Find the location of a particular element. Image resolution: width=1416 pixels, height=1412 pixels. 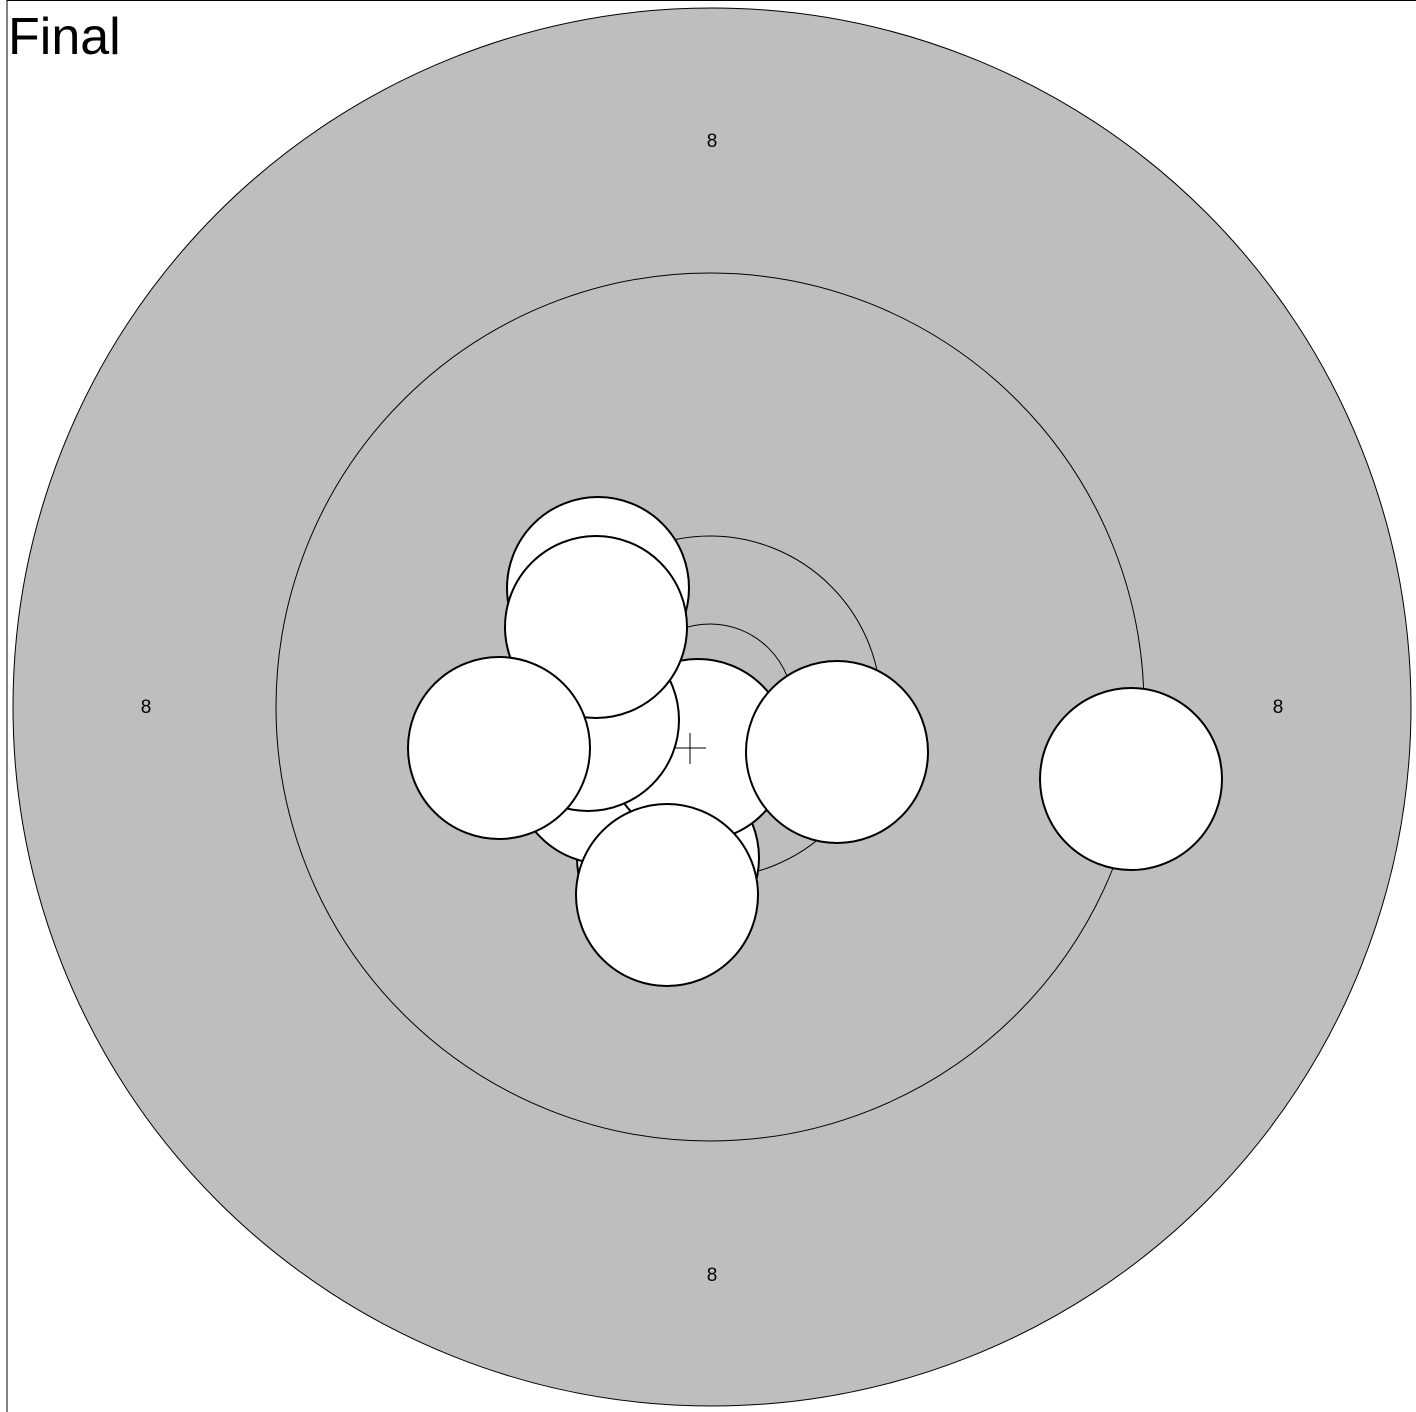

page-title: Final is located at coordinates (64, 37).